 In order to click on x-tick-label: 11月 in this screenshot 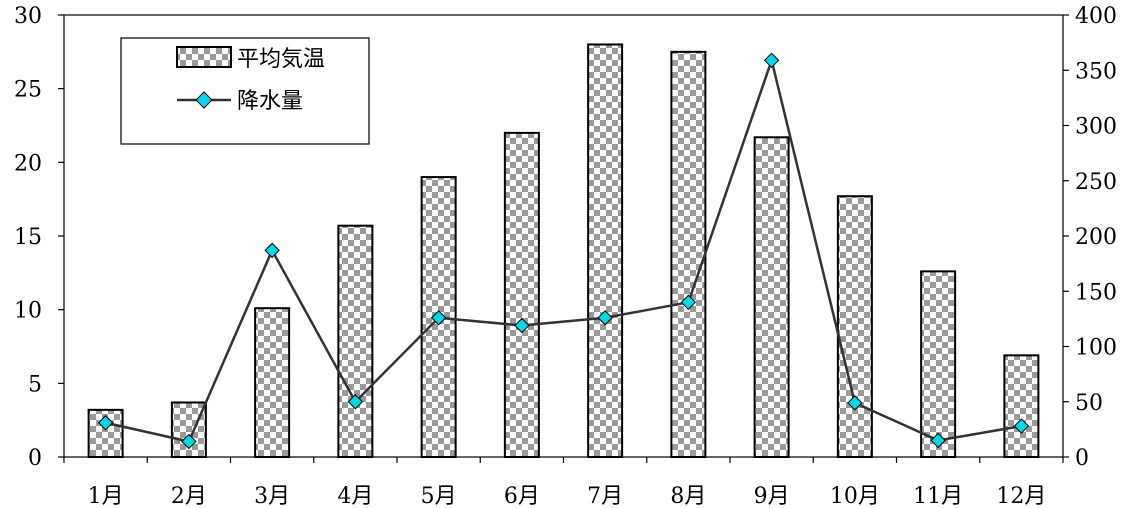, I will do `click(938, 496)`.